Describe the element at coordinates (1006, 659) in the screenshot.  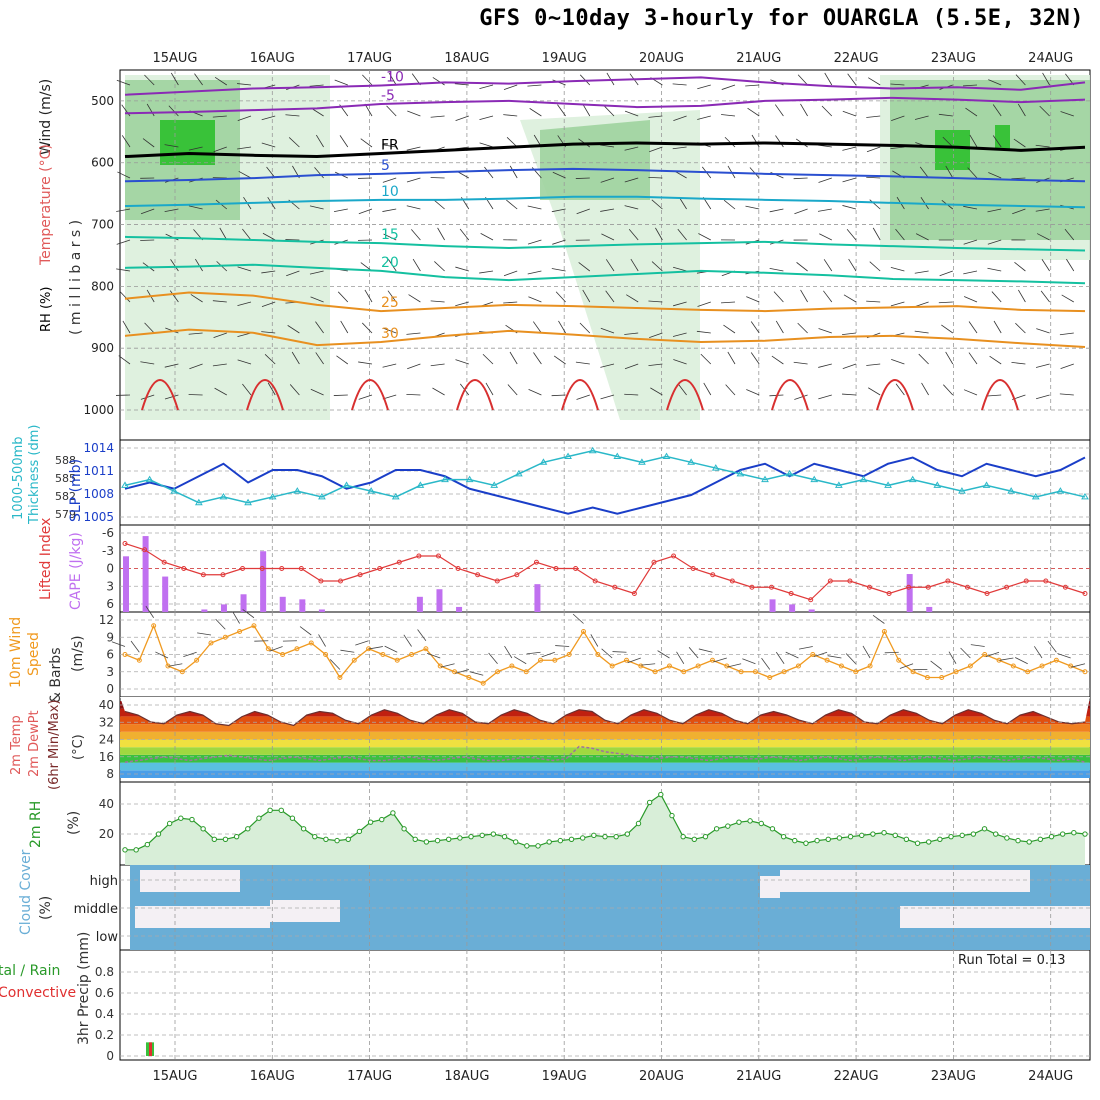
I see `wind10-barb` at that location.